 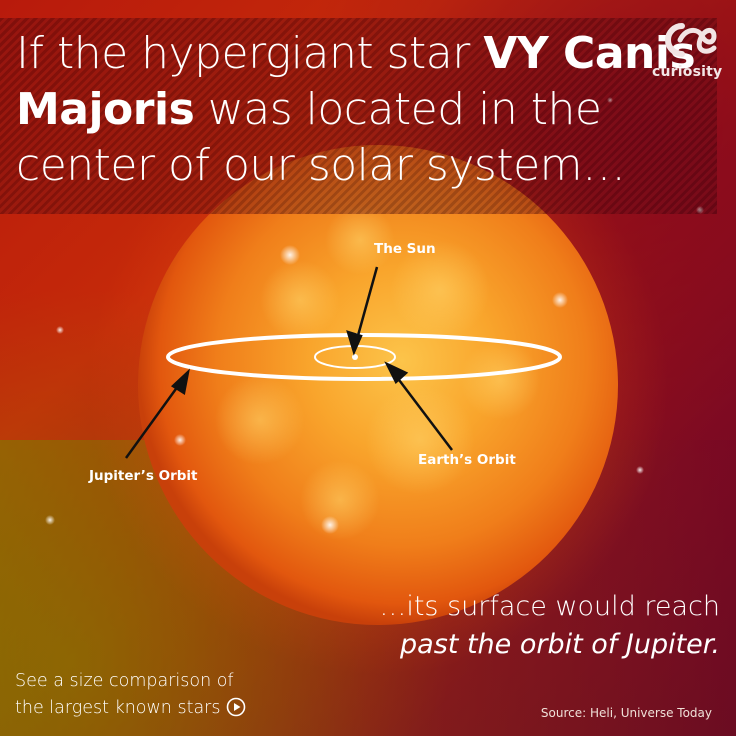 What do you see at coordinates (691, 40) in the screenshot?
I see `curiosity-logo-icon` at bounding box center [691, 40].